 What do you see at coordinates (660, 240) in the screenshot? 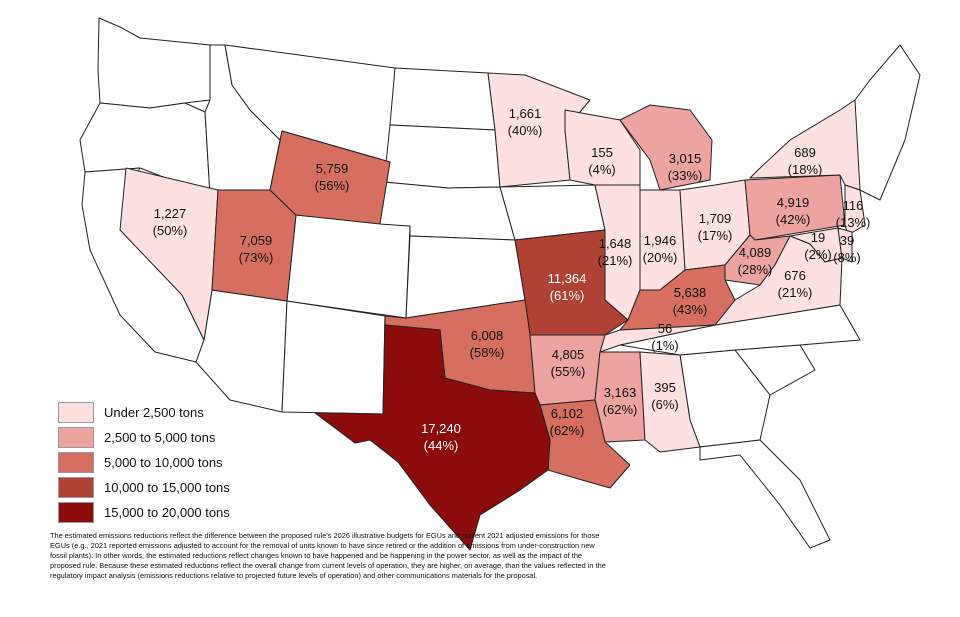
I see `label-indiana-value: 1,946` at bounding box center [660, 240].